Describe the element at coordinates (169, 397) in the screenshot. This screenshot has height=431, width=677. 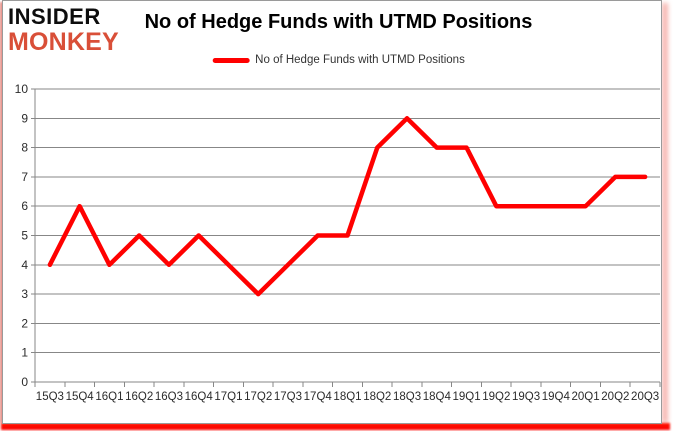
I see `x-axis-label: 16Q3` at that location.